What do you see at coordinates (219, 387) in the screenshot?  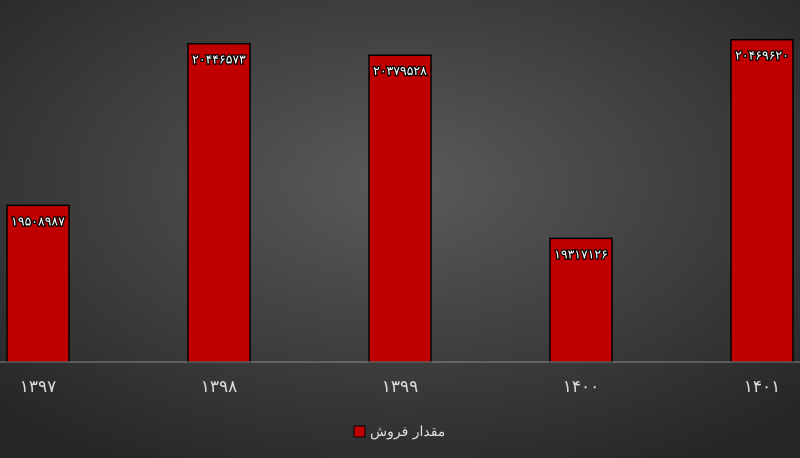 I see `x-tick-label: ۱۳۹۸` at bounding box center [219, 387].